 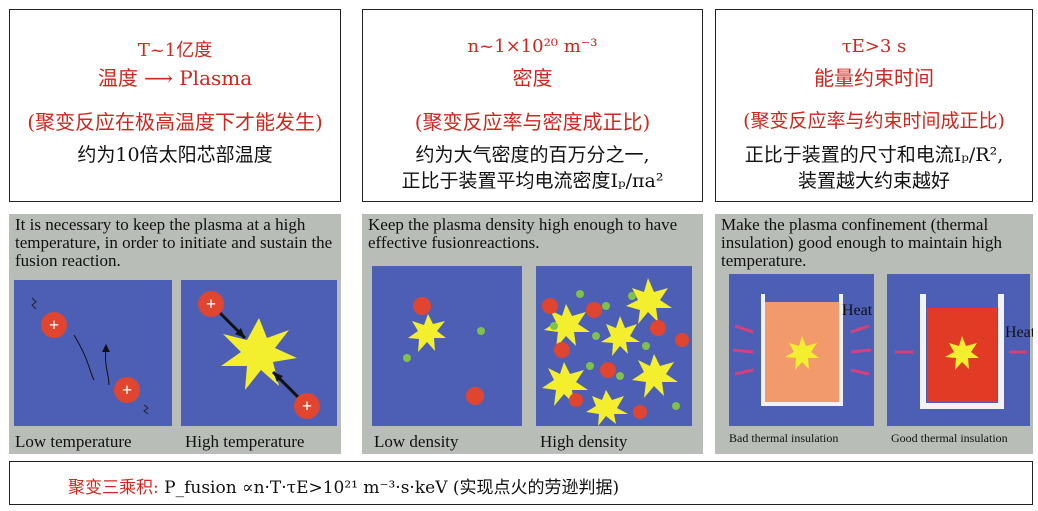 I want to click on temperature-desc: 约为10倍太阳芯部温度, so click(x=175, y=155).